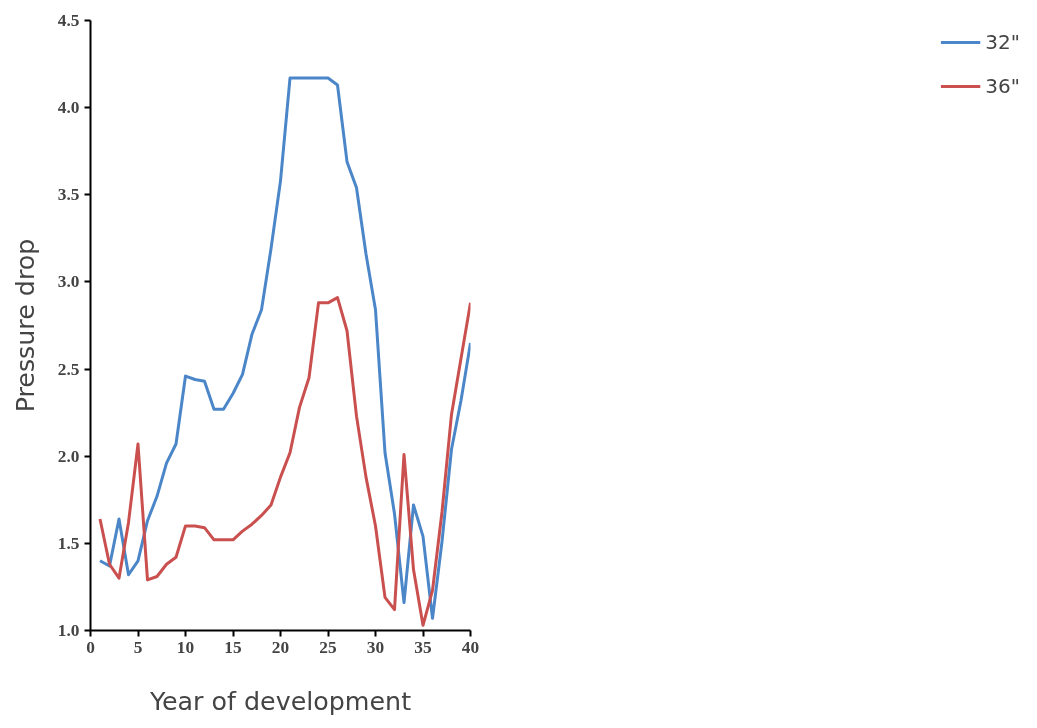  What do you see at coordinates (328, 647) in the screenshot?
I see `x-tick-label: 25` at bounding box center [328, 647].